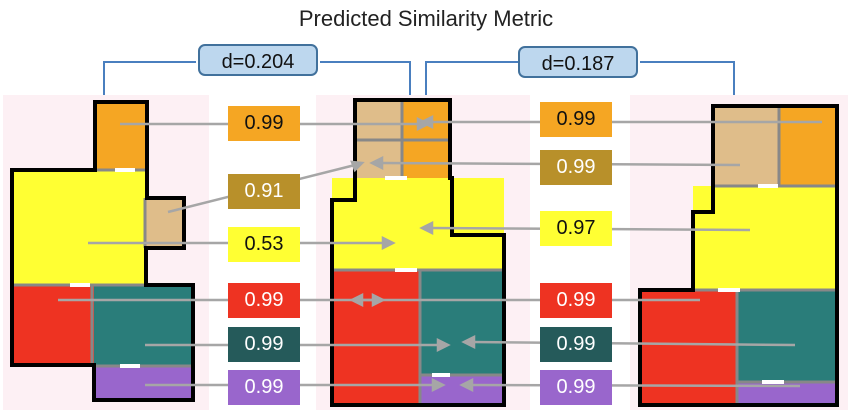 Image resolution: width=852 pixels, height=415 pixels. Describe the element at coordinates (264, 123) in the screenshot. I see `score-balcony-left: 0.99` at that location.